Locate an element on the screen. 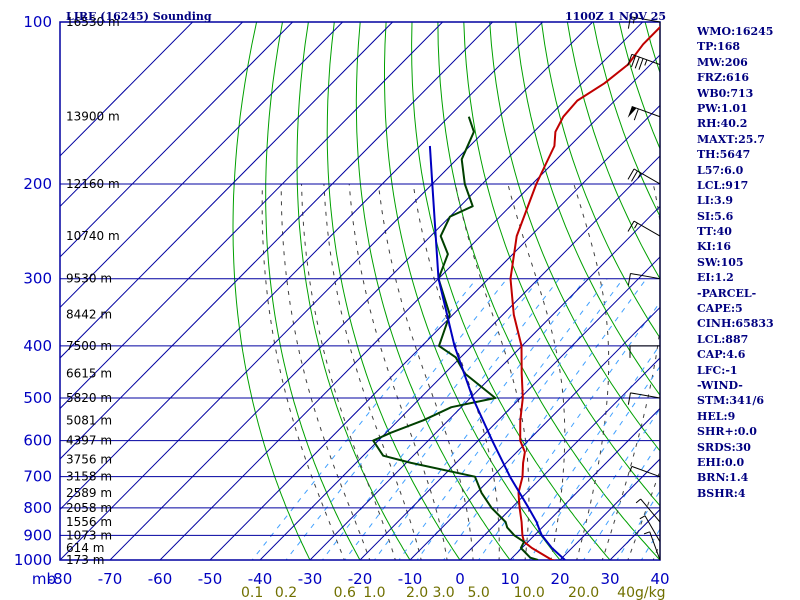 Image resolution: width=800 pixels, height=600 pixels. pressure-tick-label: 100 is located at coordinates (37, 22).